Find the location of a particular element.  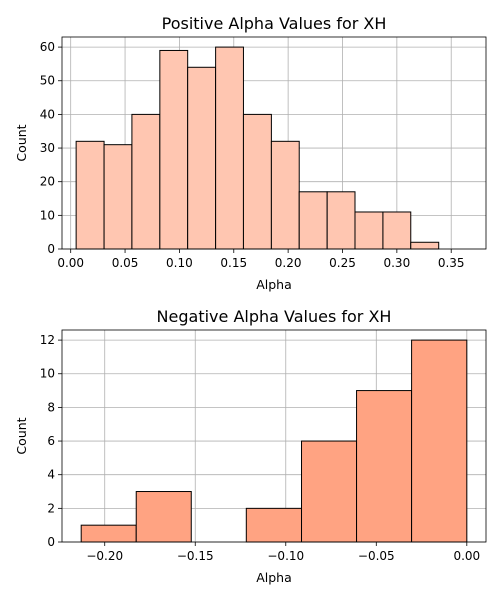

y-tick-label: 60 is located at coordinates (47, 47).